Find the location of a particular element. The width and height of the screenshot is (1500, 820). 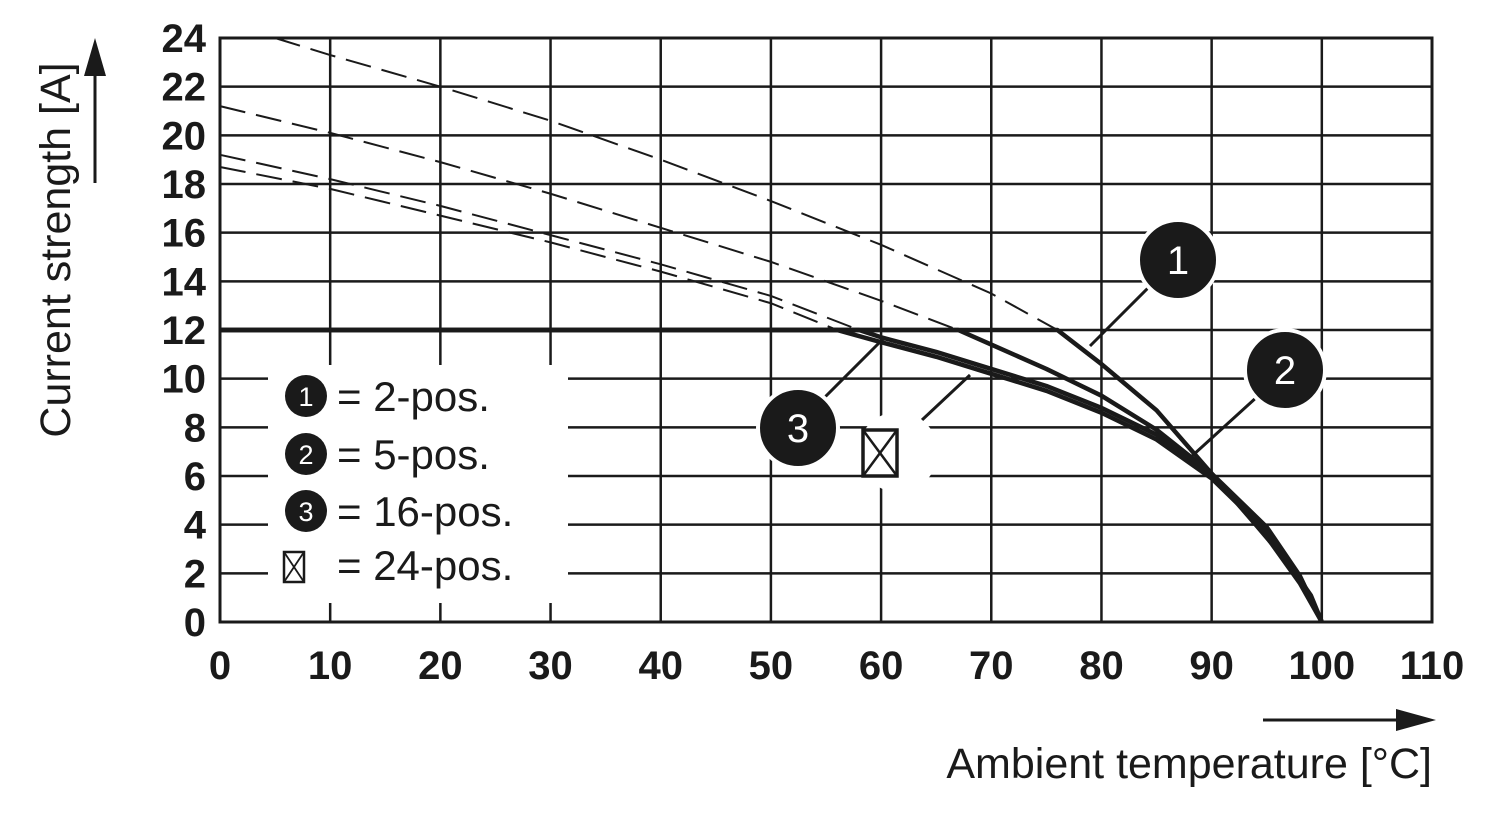

legend-item-4: = 24-pos. is located at coordinates (397, 565).